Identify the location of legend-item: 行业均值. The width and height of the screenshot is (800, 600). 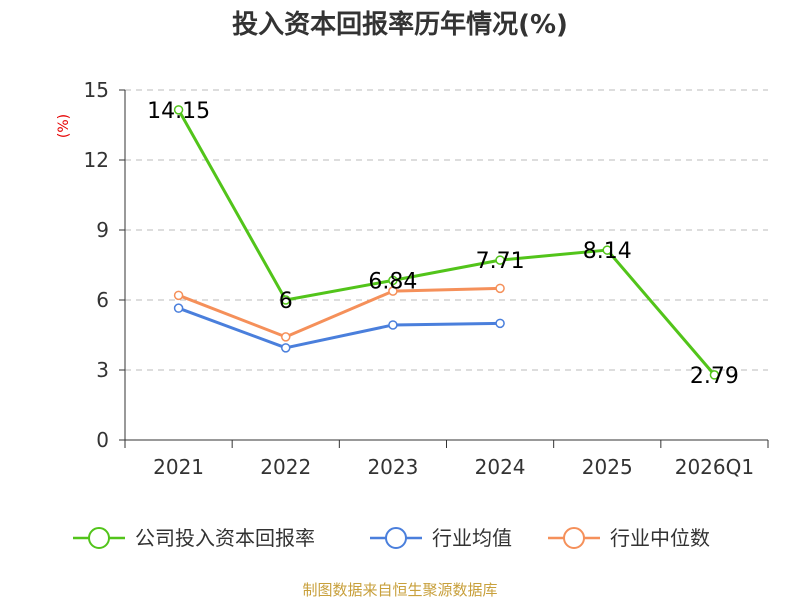
(441, 538).